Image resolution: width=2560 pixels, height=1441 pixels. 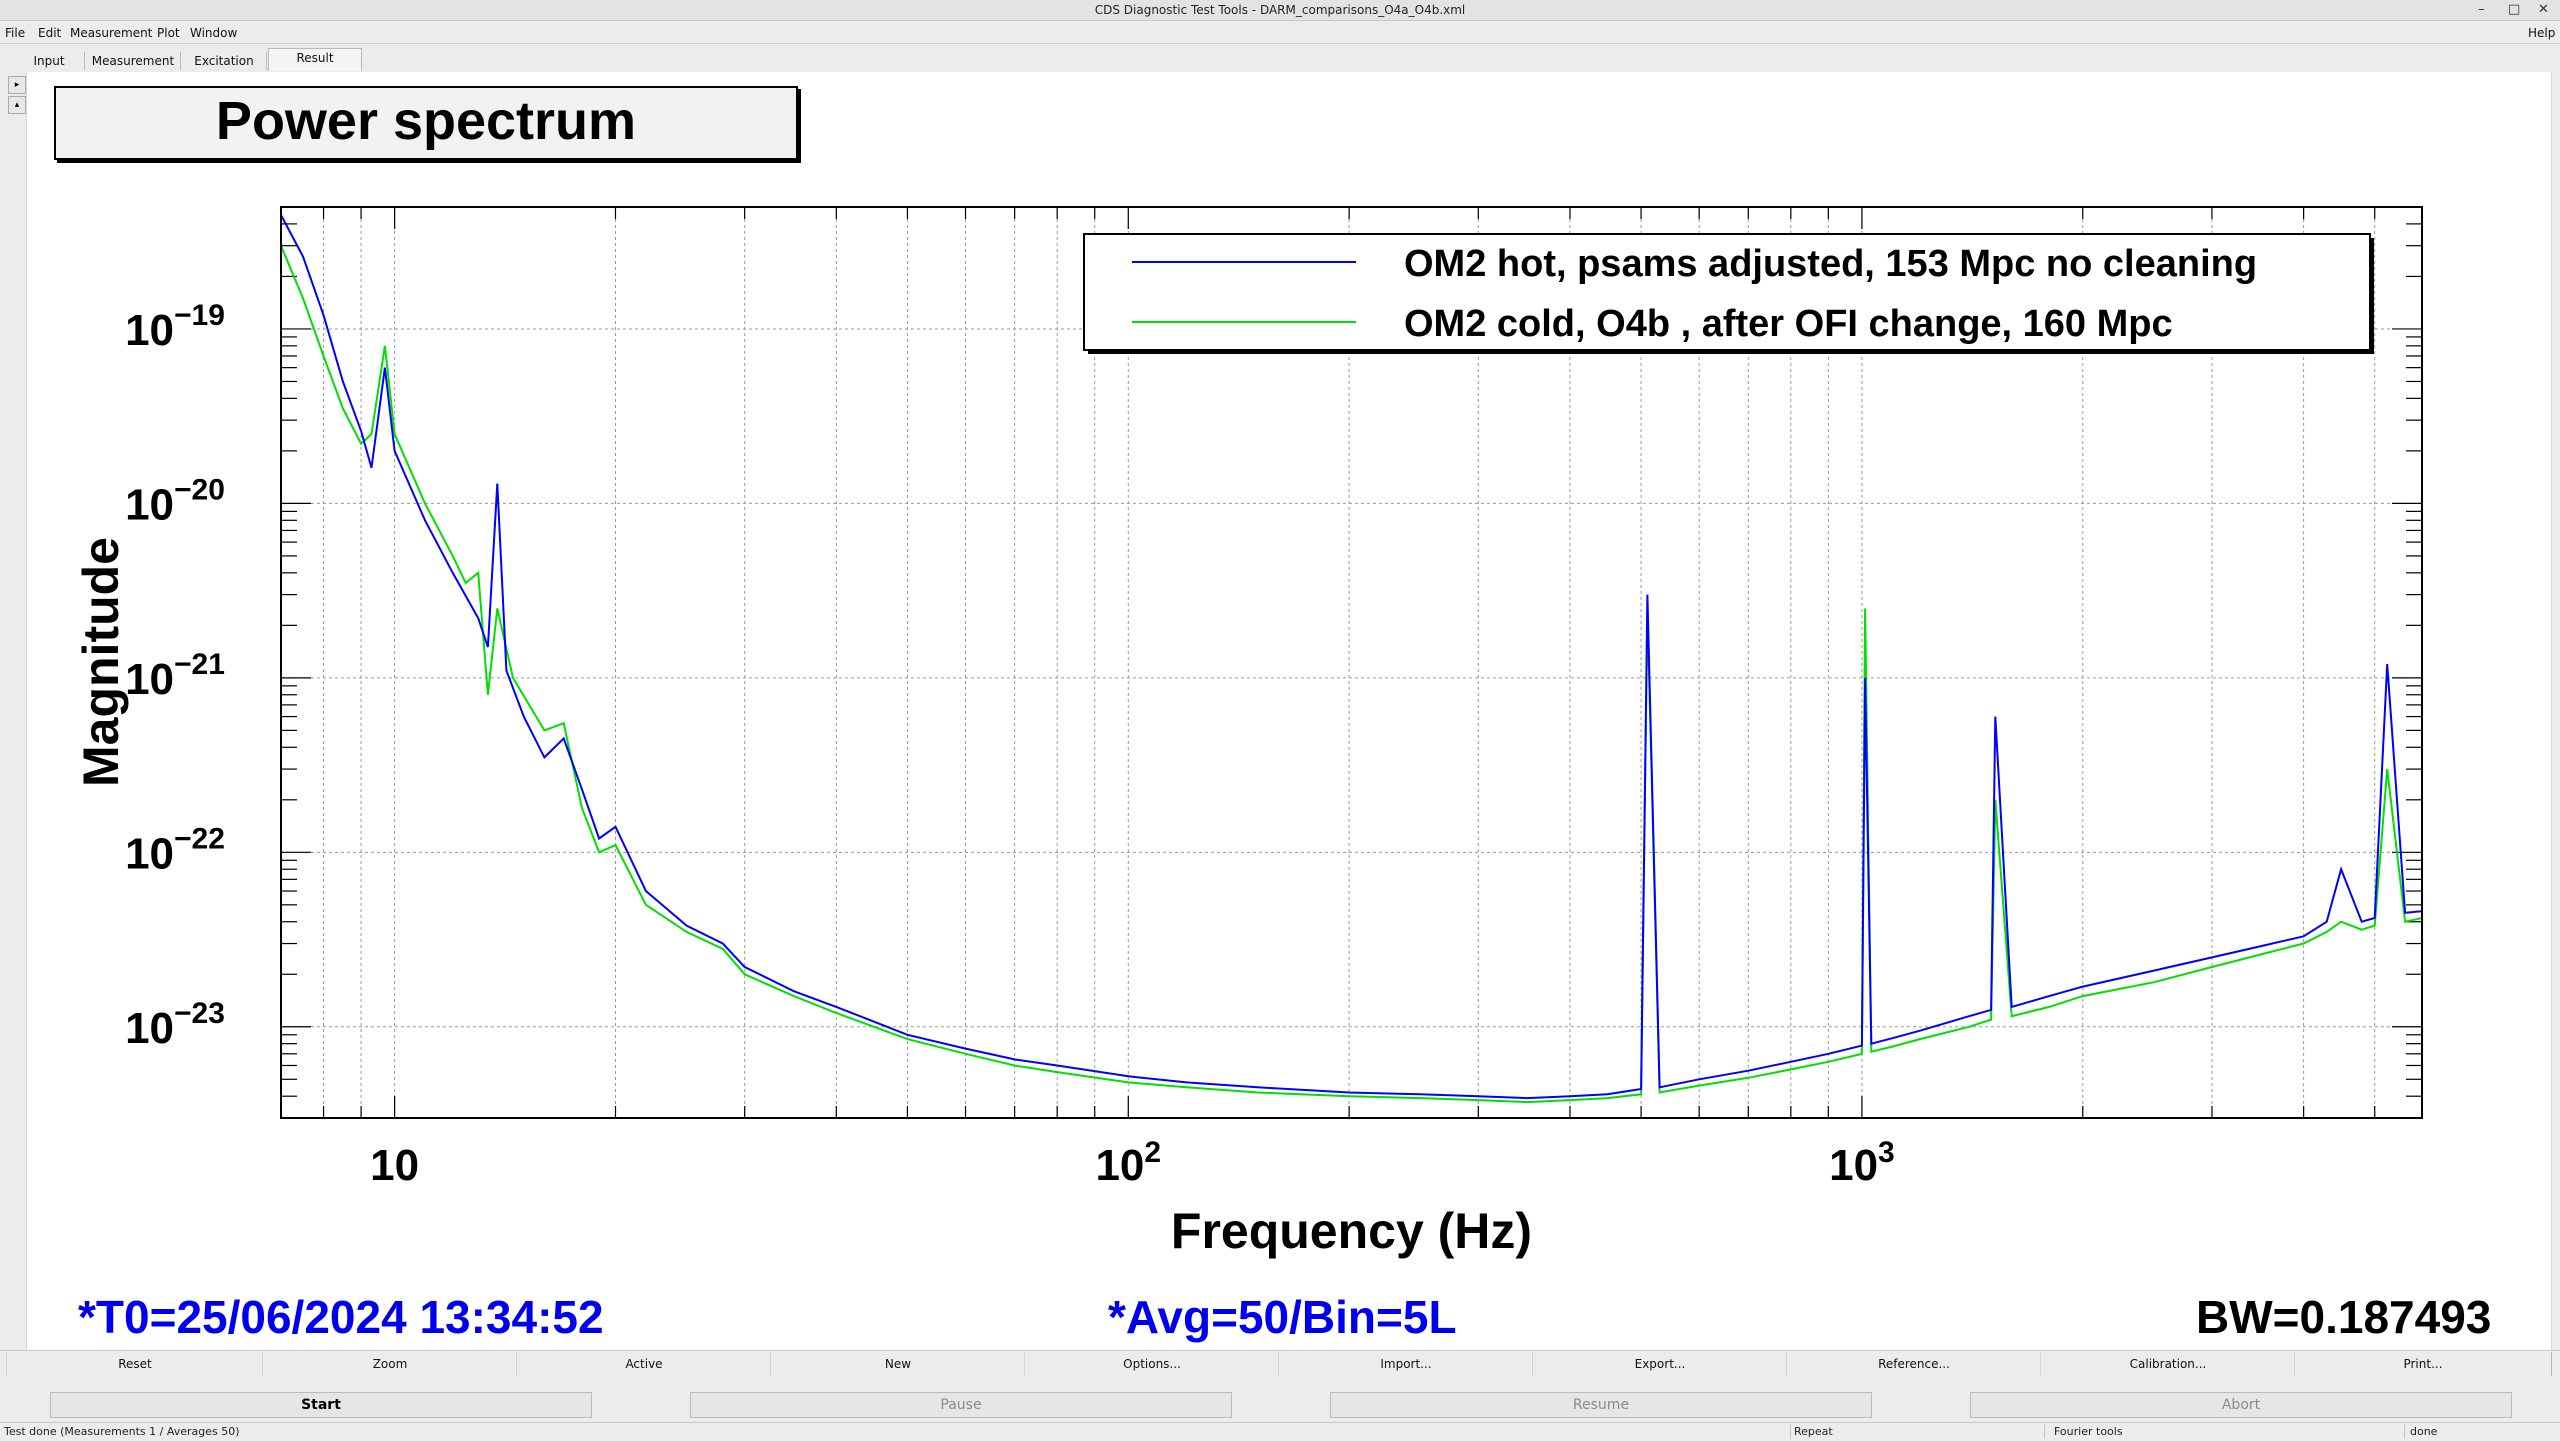 What do you see at coordinates (168, 33) in the screenshot?
I see `menu-plot: Plot` at bounding box center [168, 33].